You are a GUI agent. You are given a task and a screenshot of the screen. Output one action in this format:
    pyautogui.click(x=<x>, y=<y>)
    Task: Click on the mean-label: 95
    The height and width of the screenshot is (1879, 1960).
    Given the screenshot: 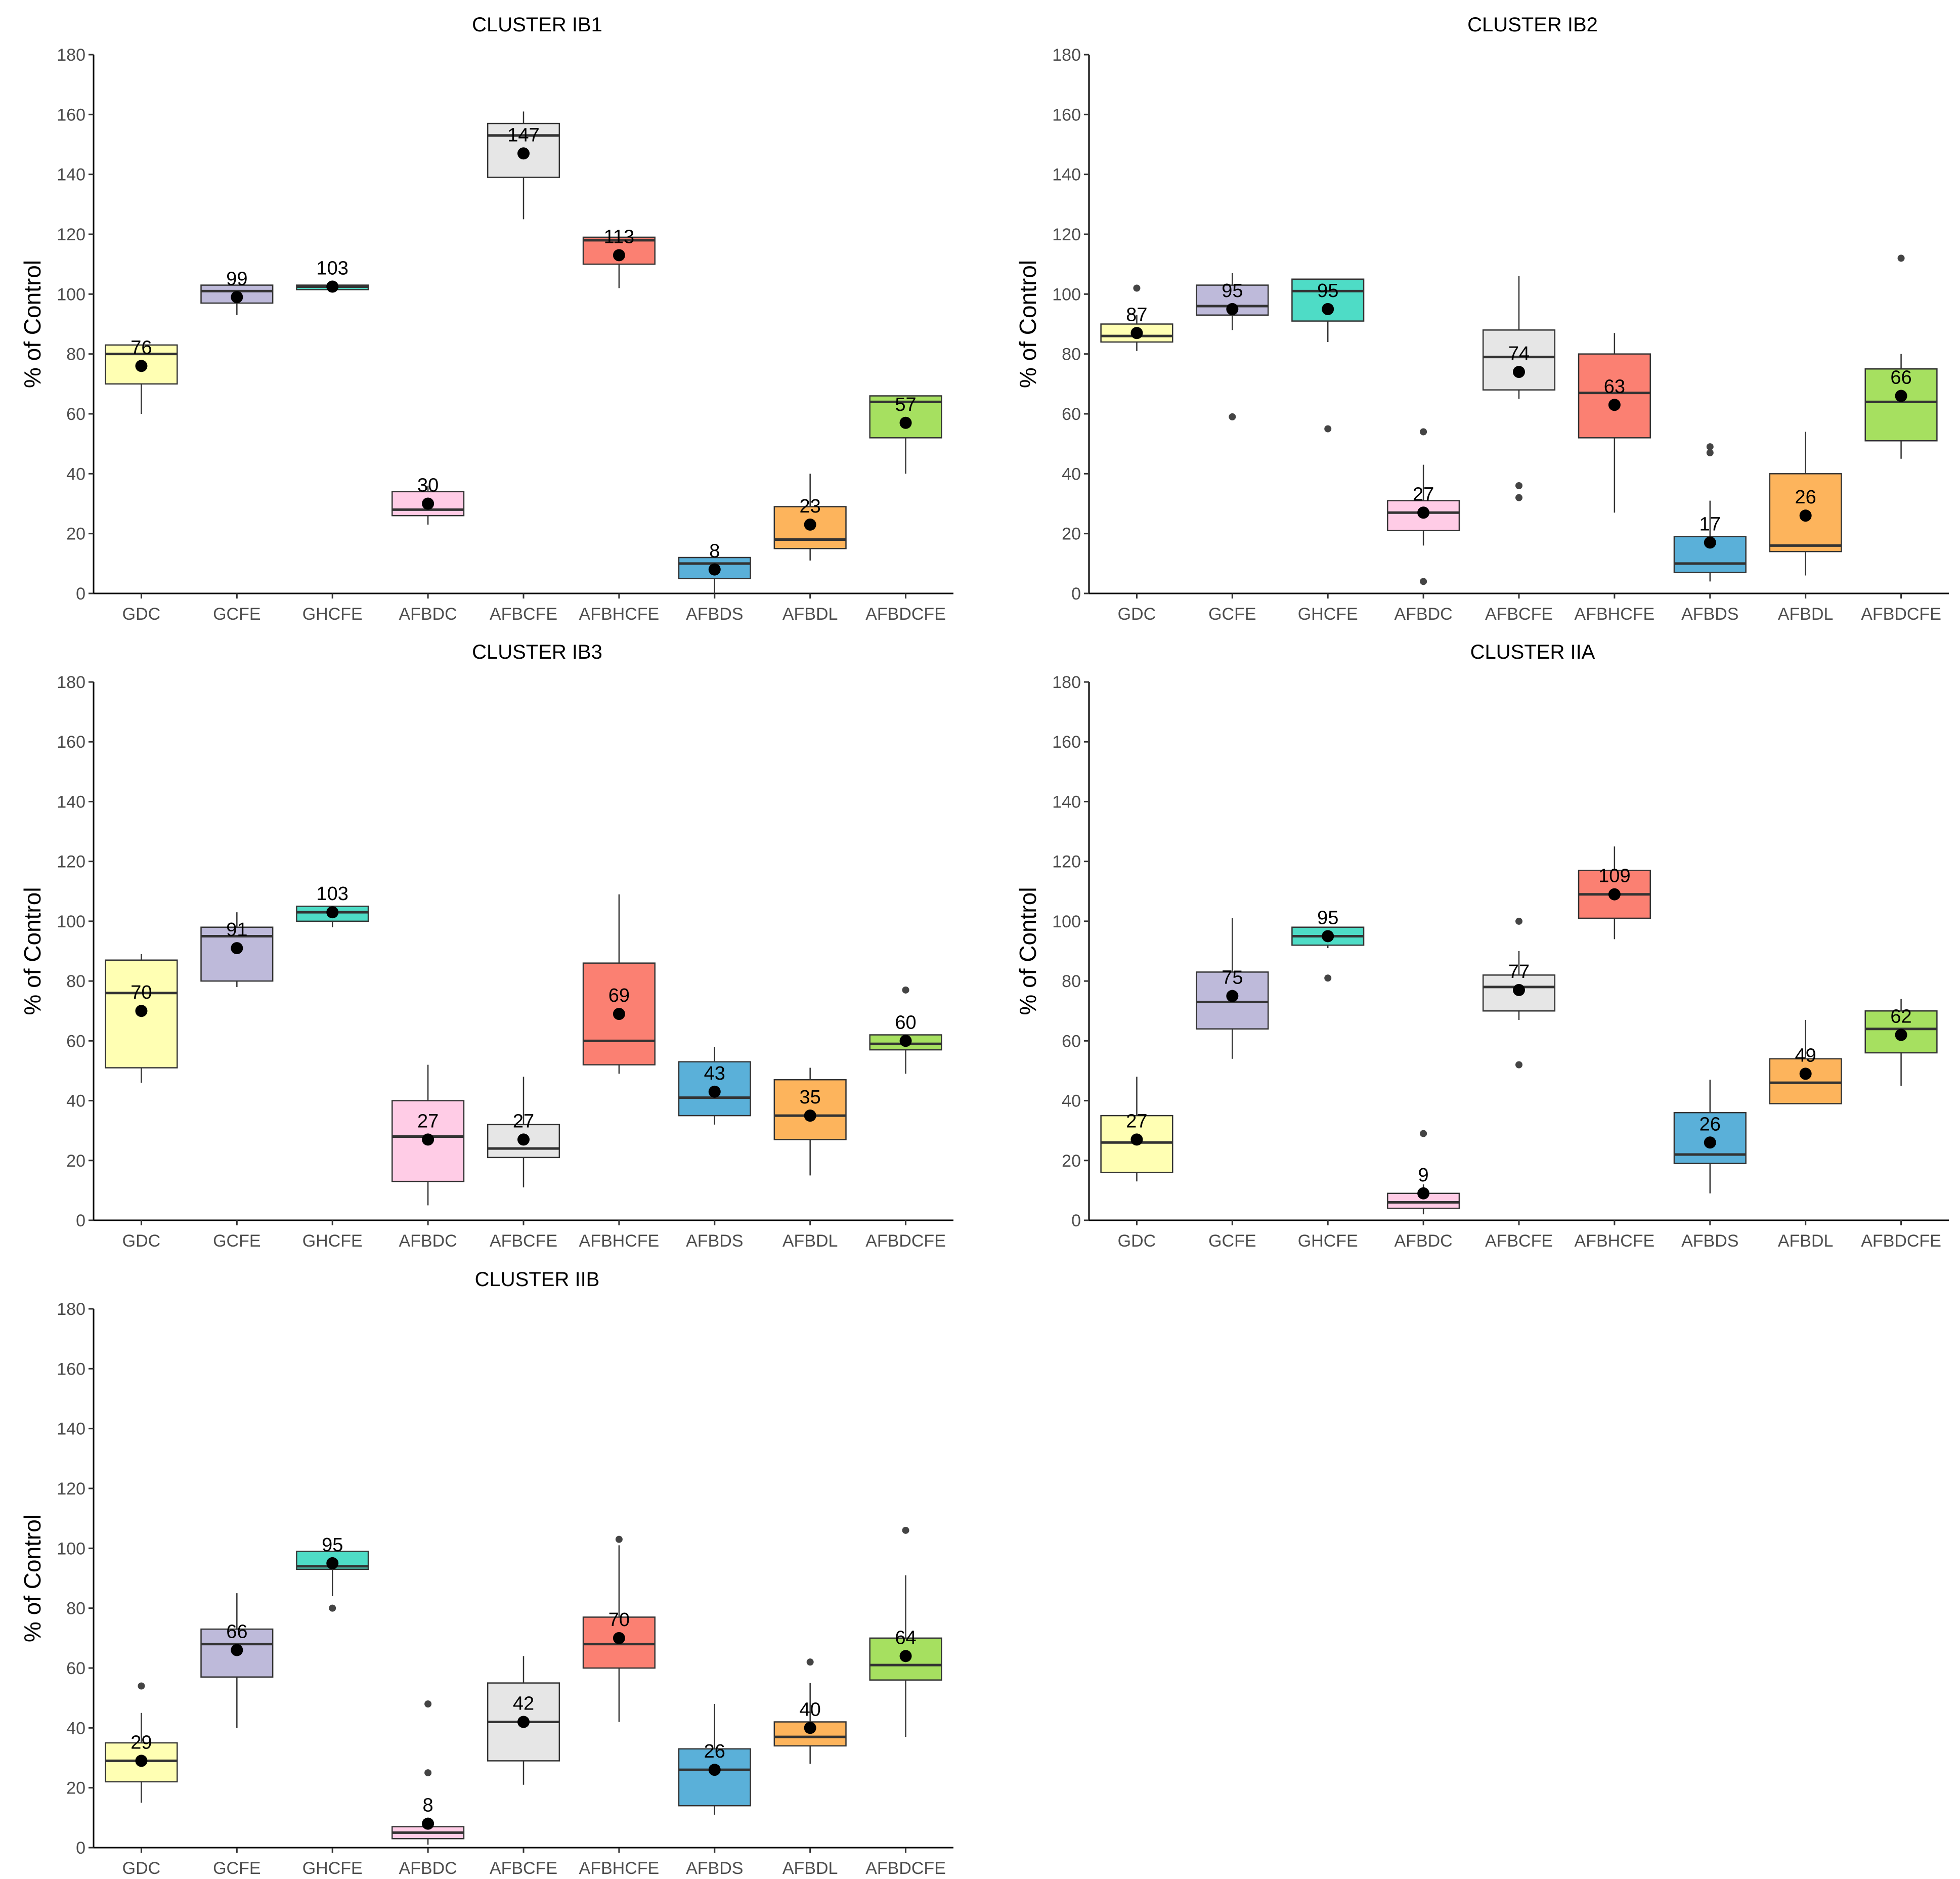 What is the action you would take?
    pyautogui.click(x=1232, y=291)
    